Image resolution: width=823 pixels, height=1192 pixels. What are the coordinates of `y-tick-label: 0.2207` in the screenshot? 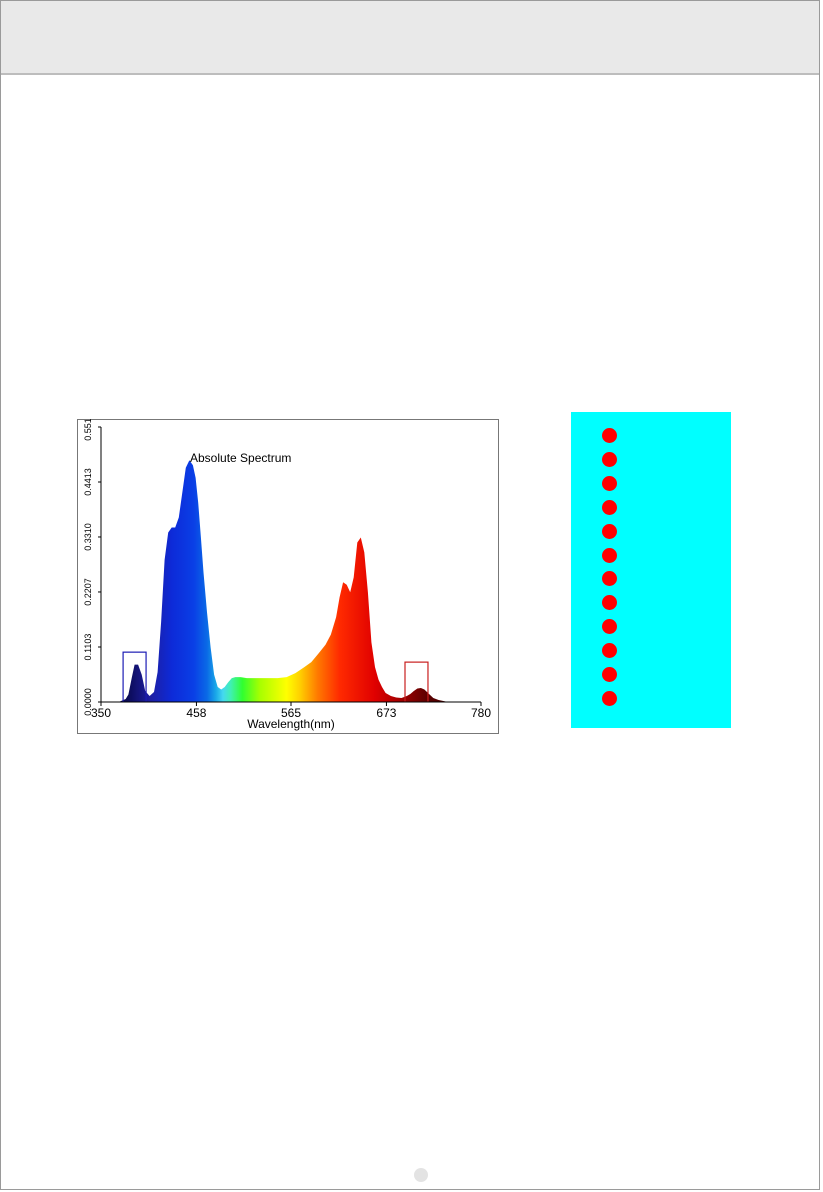 It's located at (88, 592).